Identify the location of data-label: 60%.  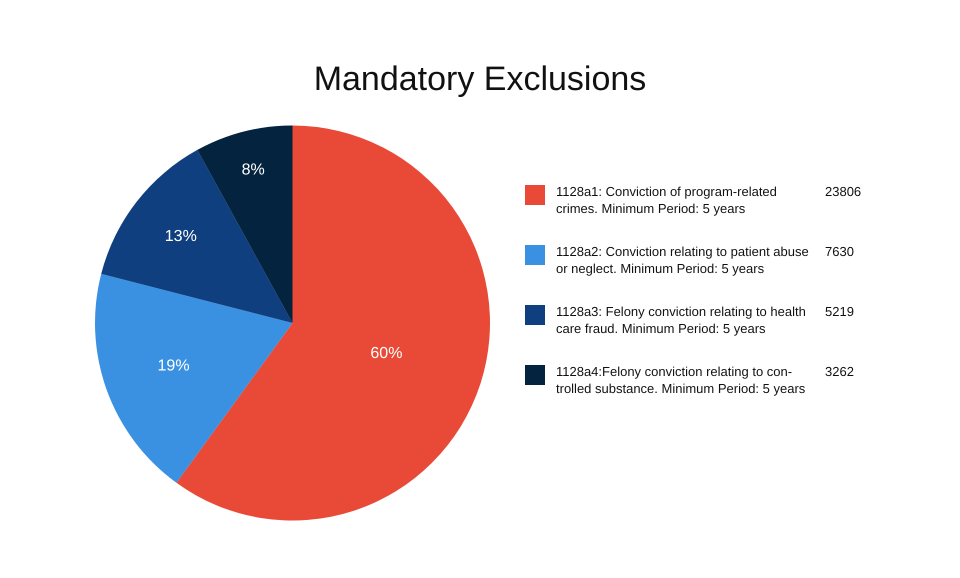
(386, 353).